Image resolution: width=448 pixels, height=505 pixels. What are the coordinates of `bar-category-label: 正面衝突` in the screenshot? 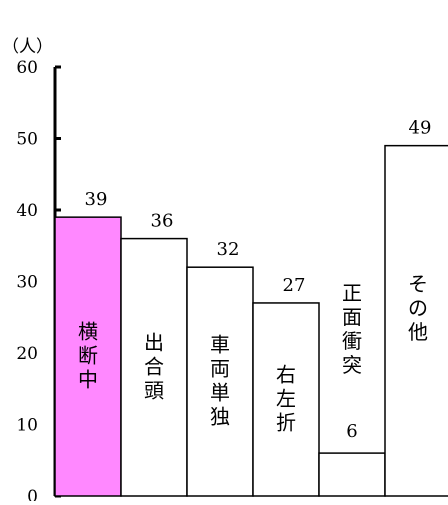 It's located at (352, 329).